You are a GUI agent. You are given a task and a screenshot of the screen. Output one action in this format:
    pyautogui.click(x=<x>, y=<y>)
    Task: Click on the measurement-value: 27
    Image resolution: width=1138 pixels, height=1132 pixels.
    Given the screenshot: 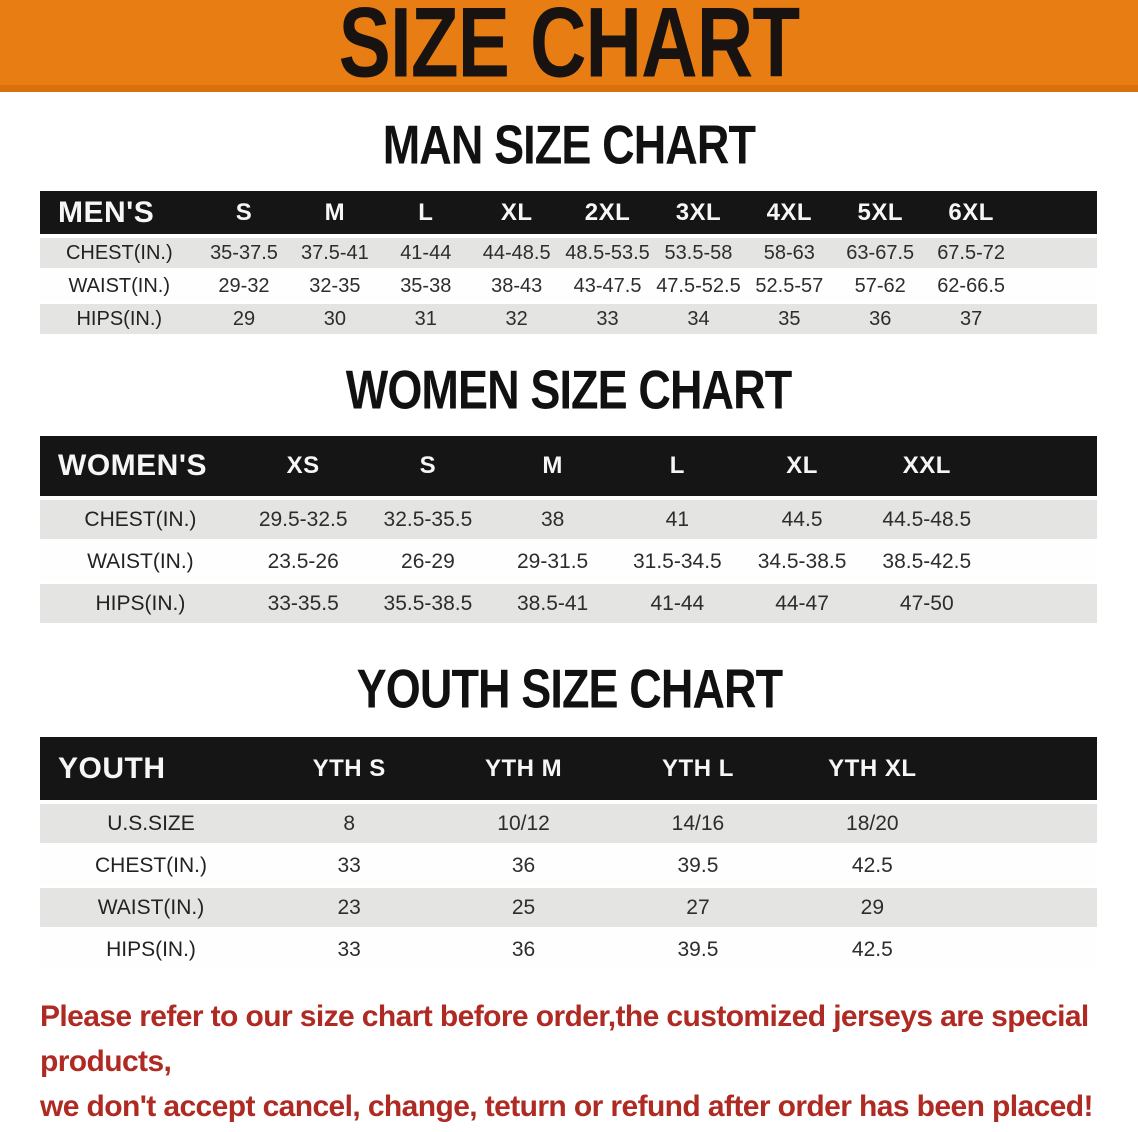 What is the action you would take?
    pyautogui.click(x=698, y=909)
    